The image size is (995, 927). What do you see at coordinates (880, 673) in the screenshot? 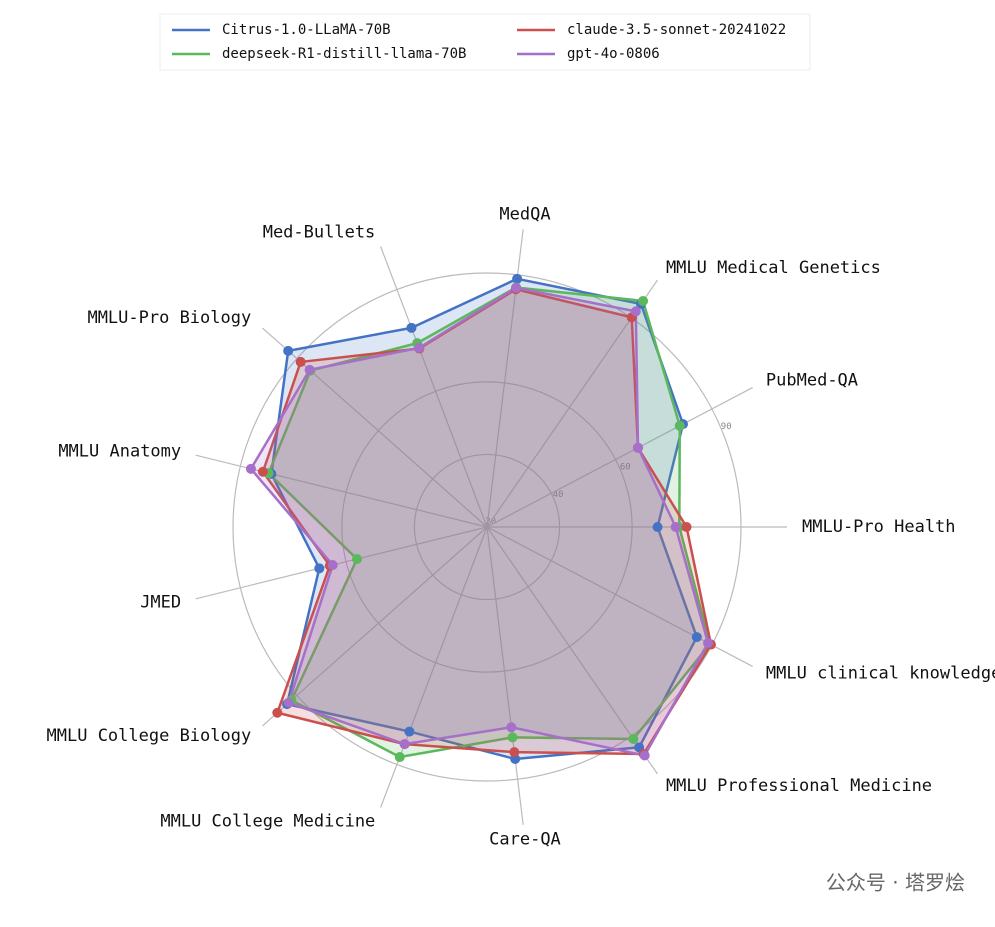
I see `category-label: MMLU clinical knowledge` at bounding box center [880, 673].